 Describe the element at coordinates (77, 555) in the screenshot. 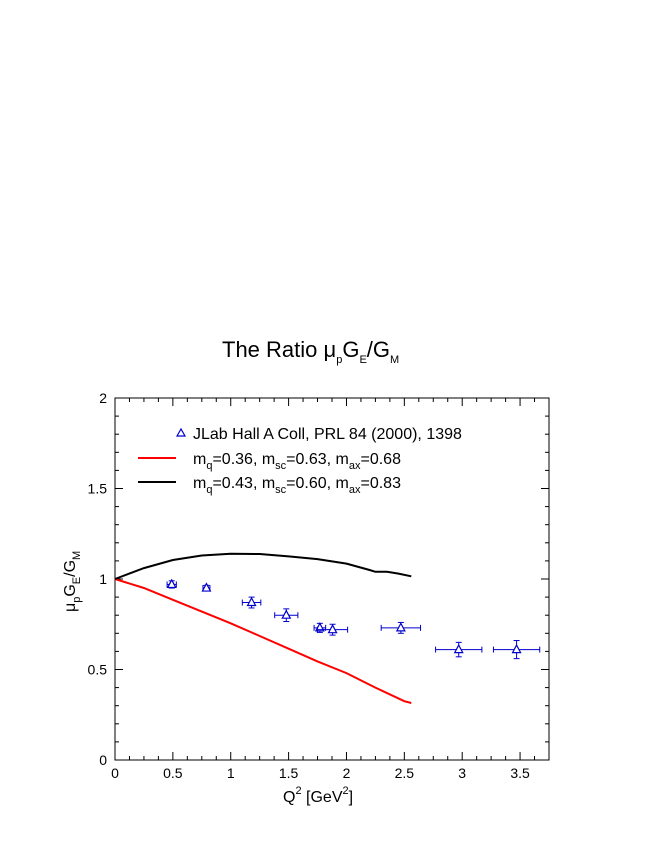

I see `y-axis-g2-sub: M` at that location.